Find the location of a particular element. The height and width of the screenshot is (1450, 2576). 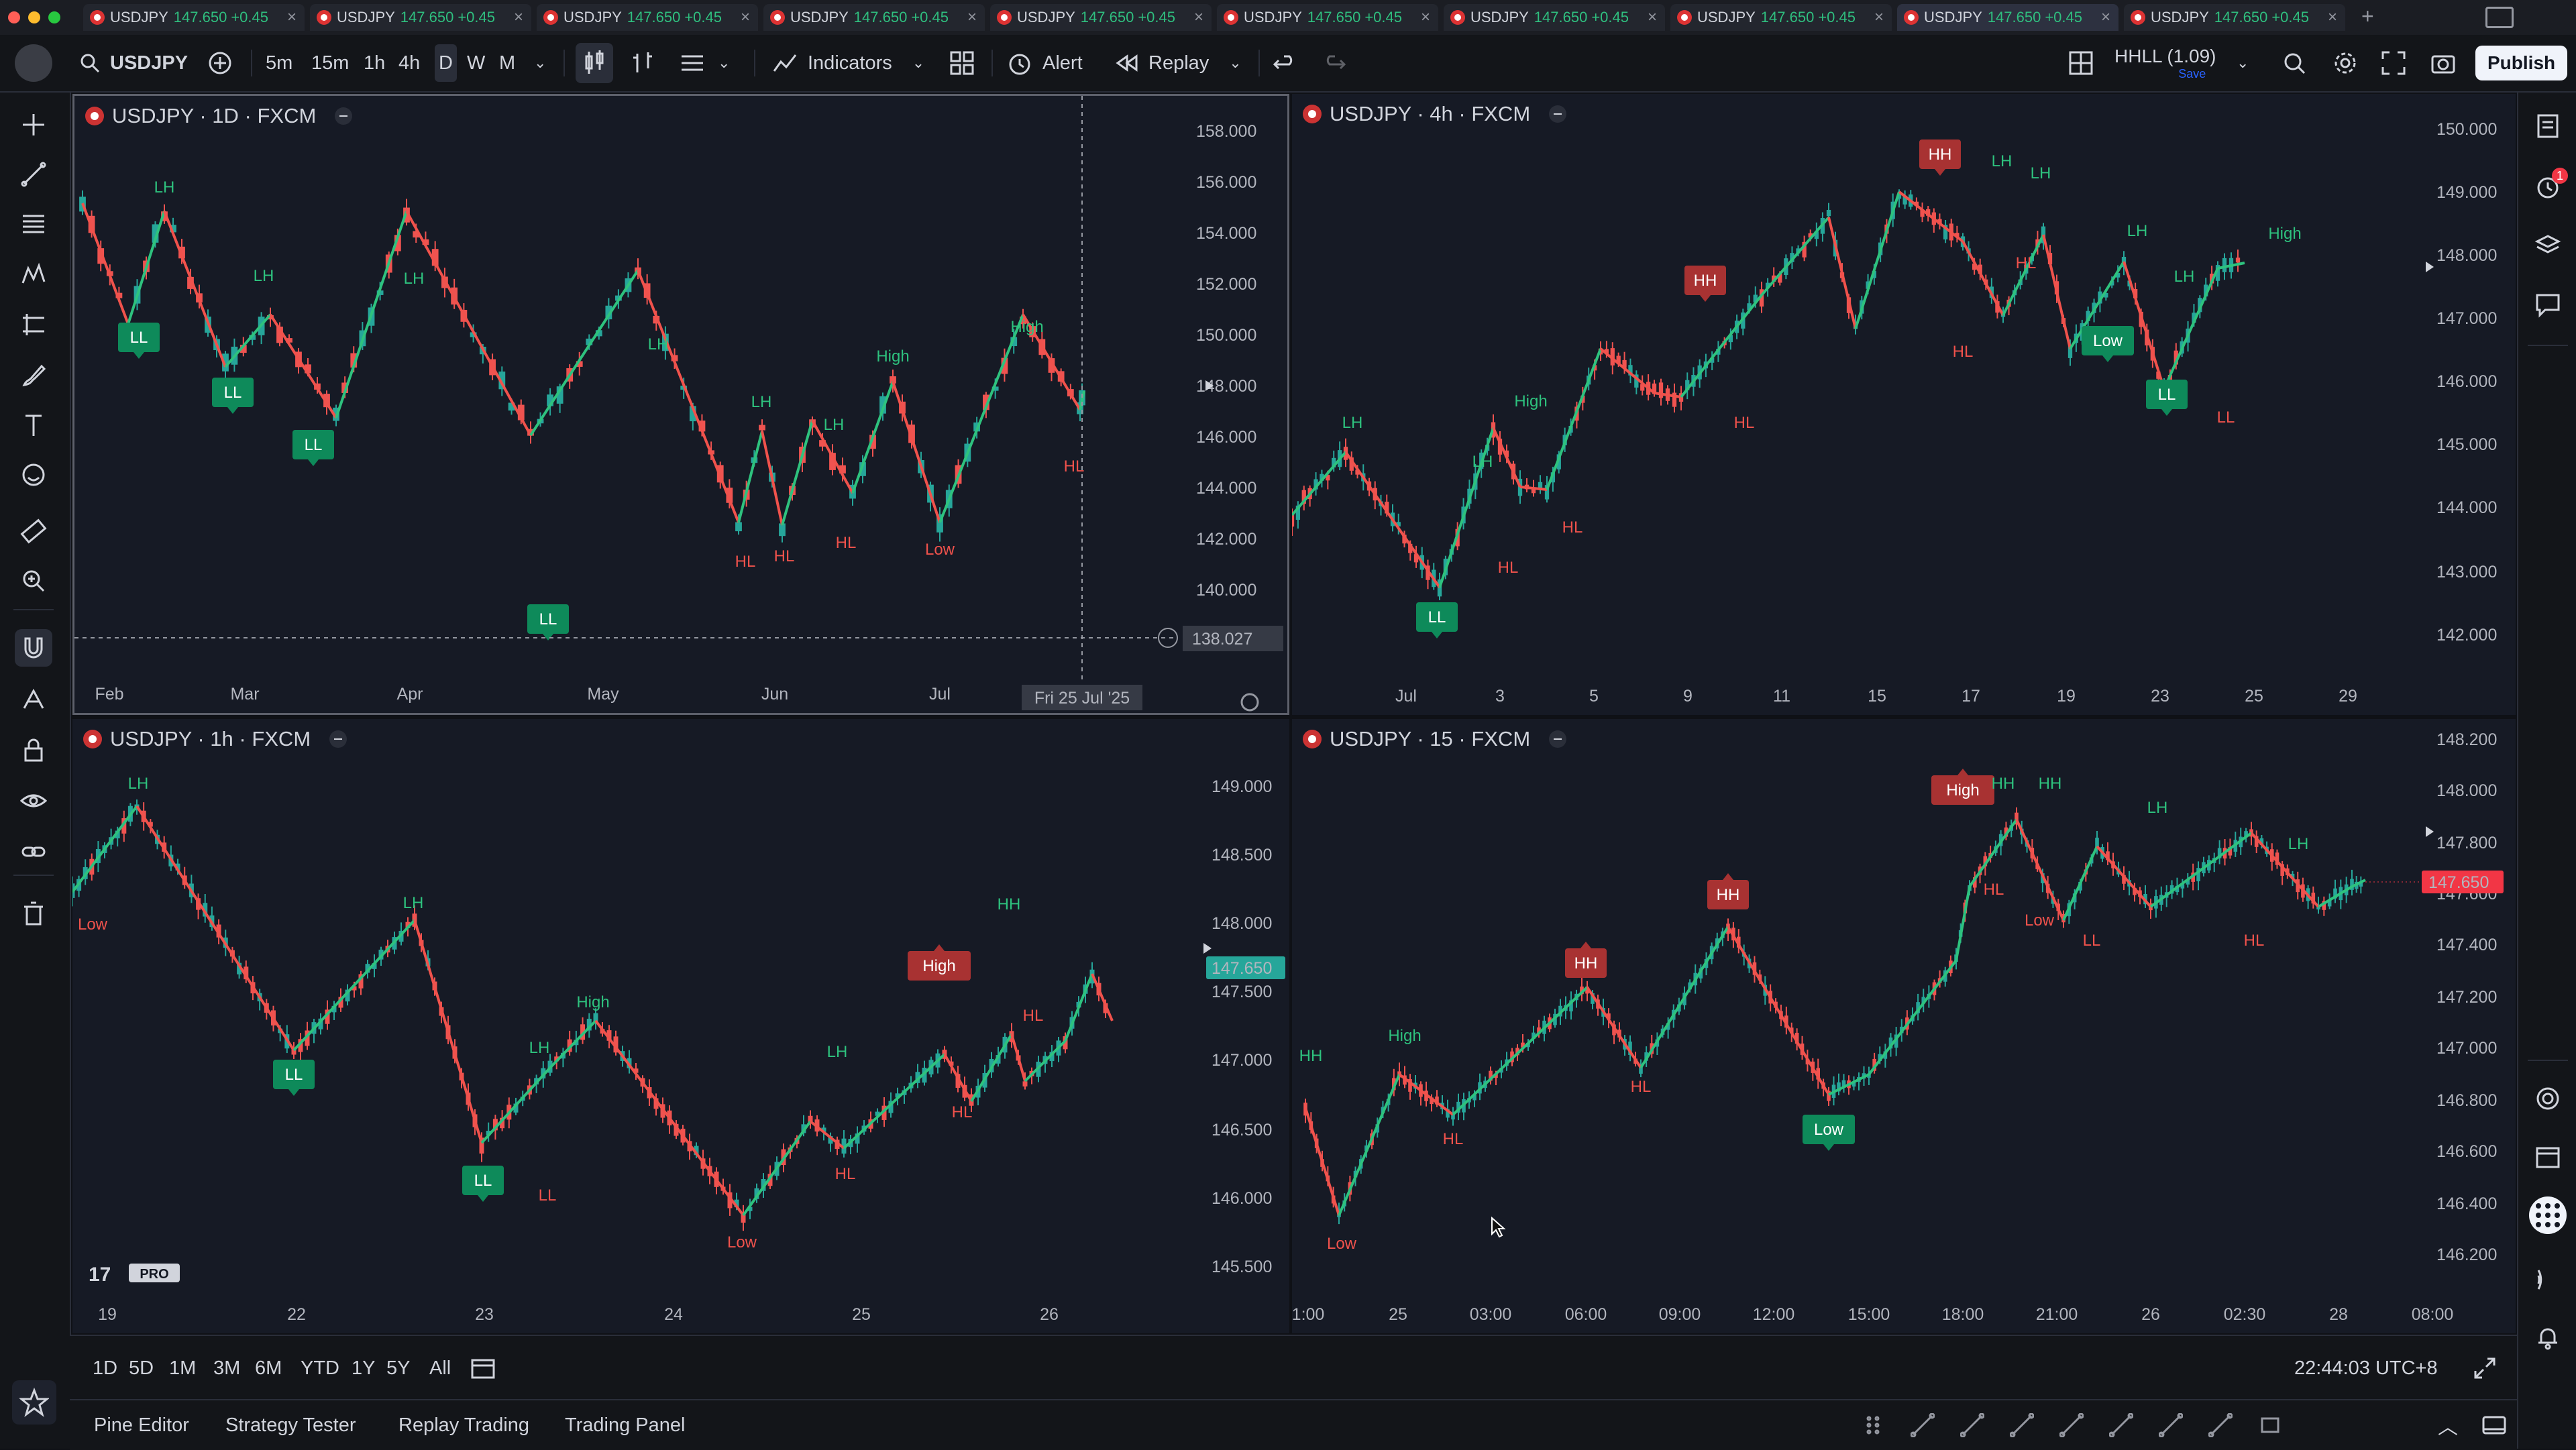

brush-tool is located at coordinates (33, 375).